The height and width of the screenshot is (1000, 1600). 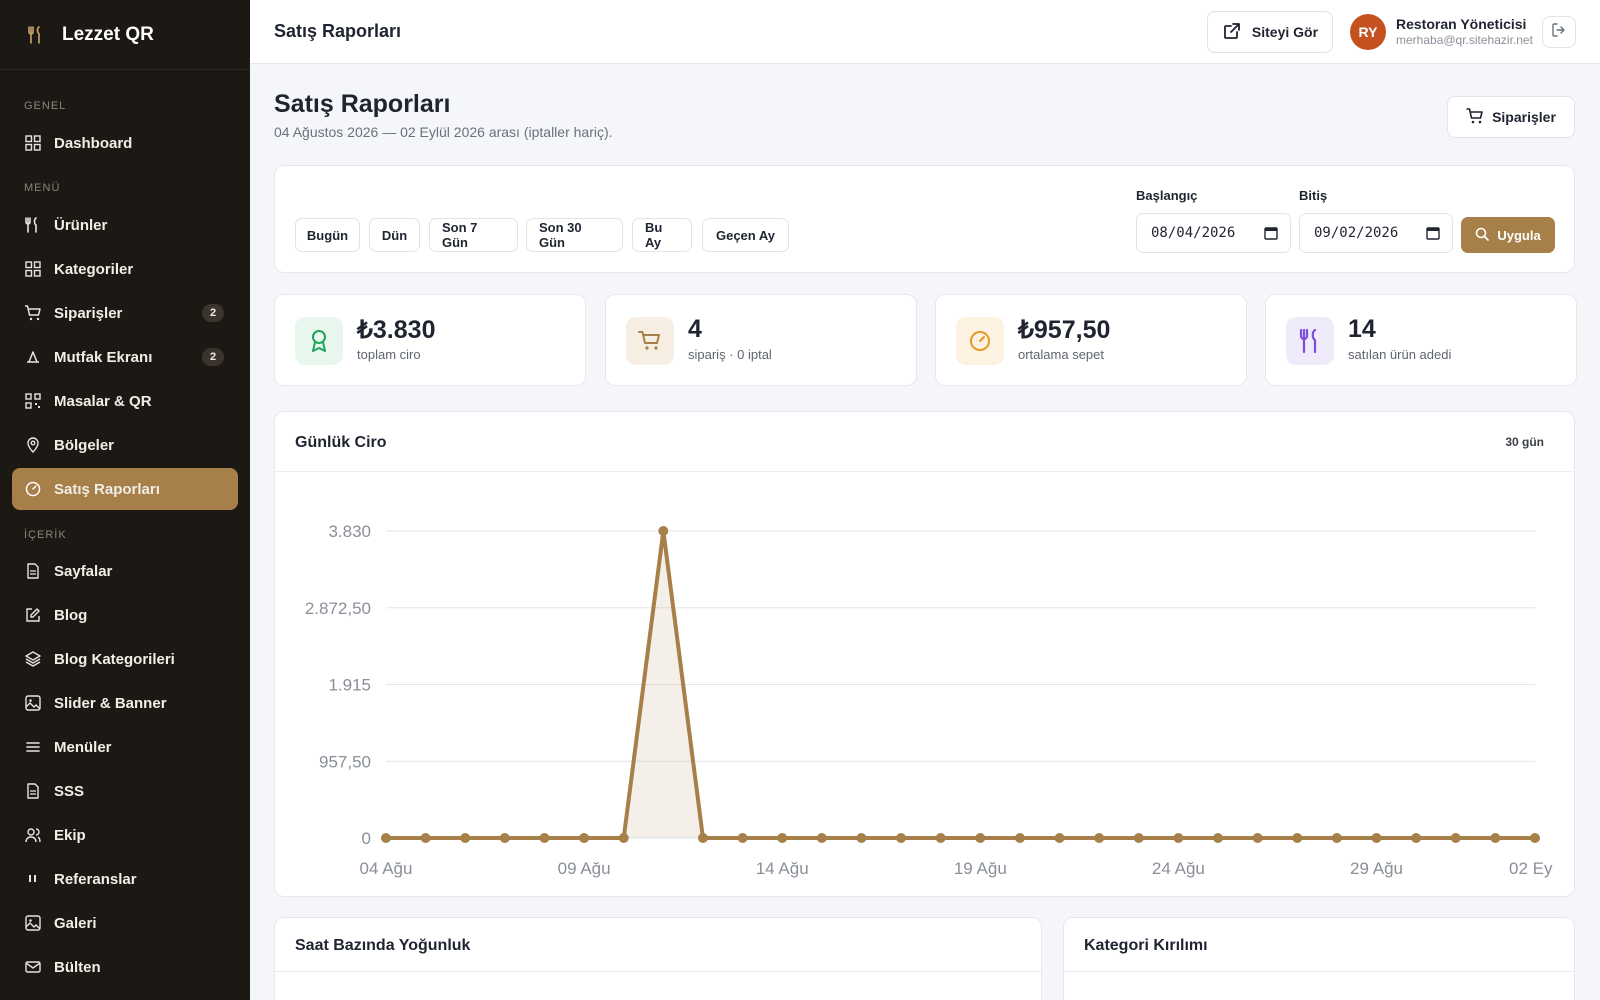 I want to click on end-date-input: 09/02/2026, so click(x=1376, y=233).